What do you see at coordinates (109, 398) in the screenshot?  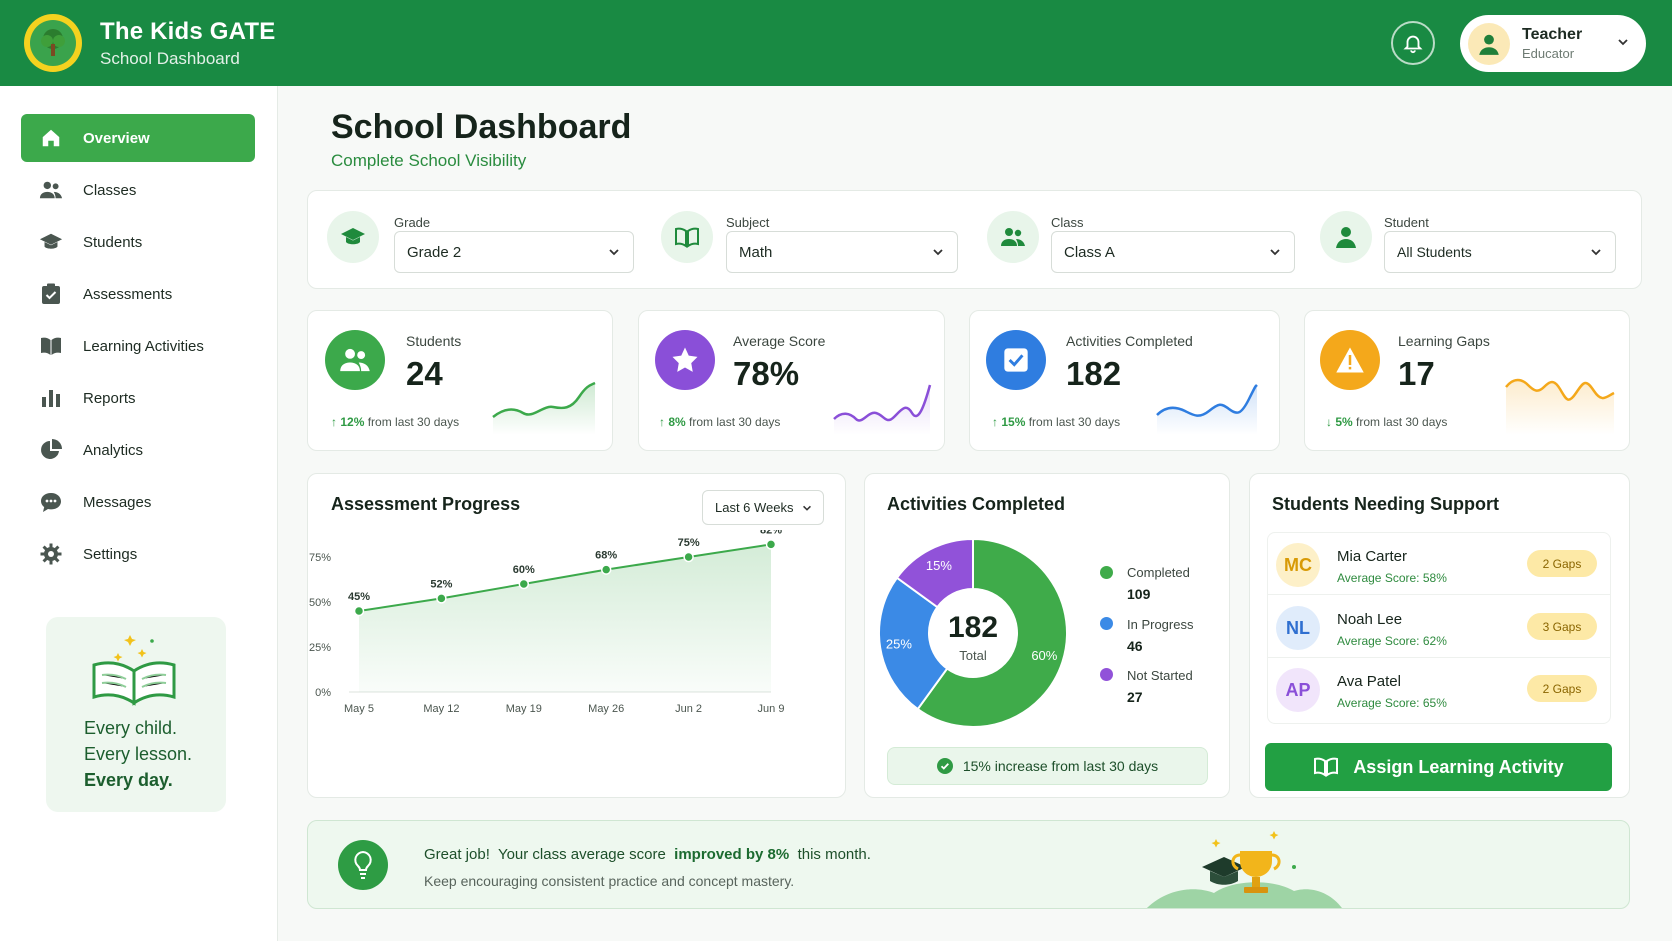 I see `sidebar-item-label: Reports` at bounding box center [109, 398].